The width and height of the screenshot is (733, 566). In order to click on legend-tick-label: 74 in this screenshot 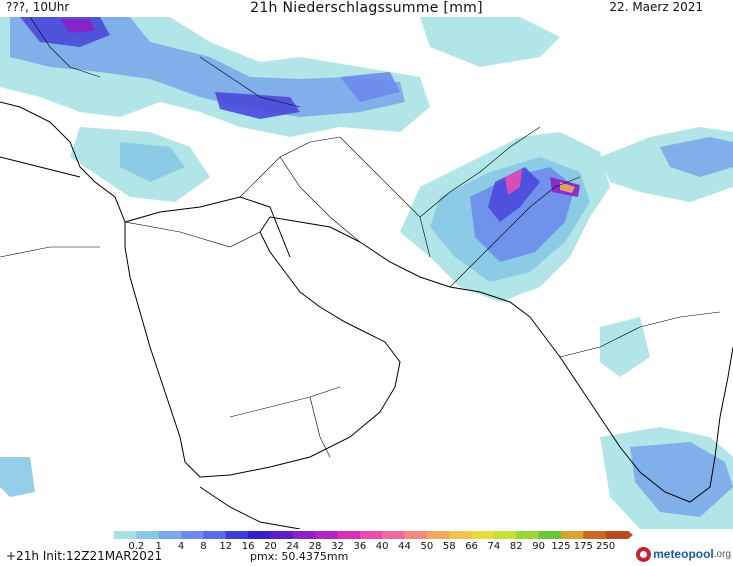, I will do `click(494, 546)`.